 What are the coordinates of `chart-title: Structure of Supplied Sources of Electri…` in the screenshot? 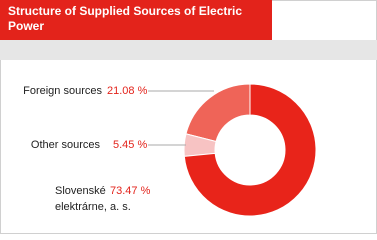 It's located at (125, 18).